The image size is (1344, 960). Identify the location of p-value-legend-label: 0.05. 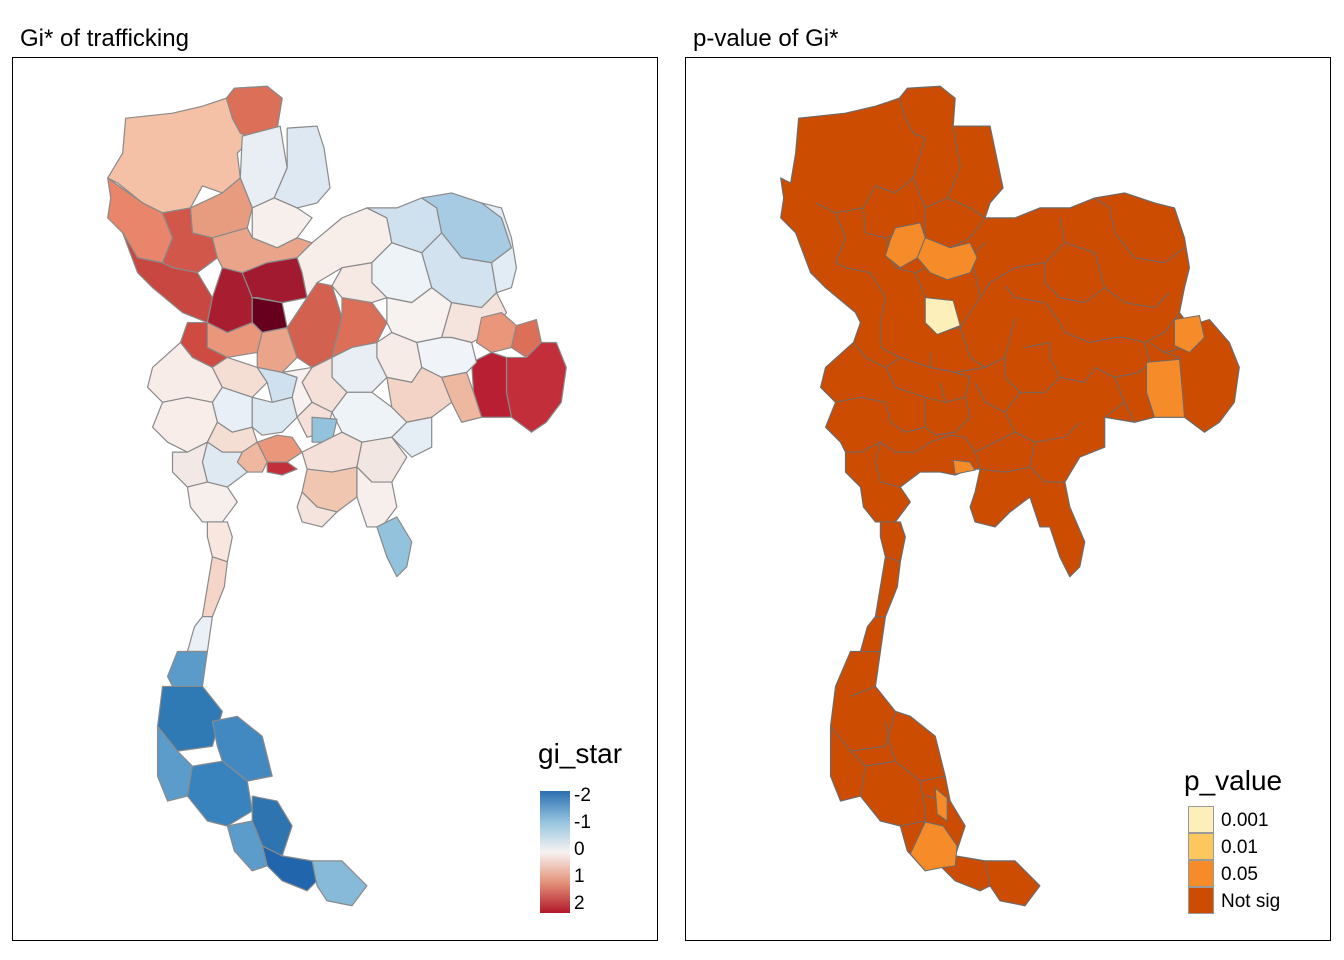
(1239, 874).